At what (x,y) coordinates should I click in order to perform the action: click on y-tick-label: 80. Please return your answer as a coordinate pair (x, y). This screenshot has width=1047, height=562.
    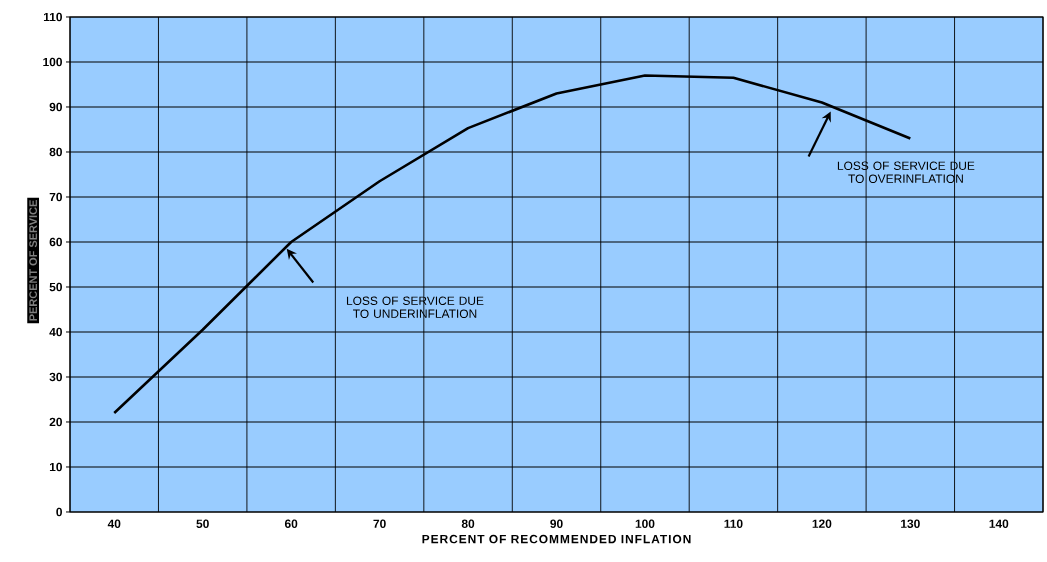
    Looking at the image, I should click on (55, 152).